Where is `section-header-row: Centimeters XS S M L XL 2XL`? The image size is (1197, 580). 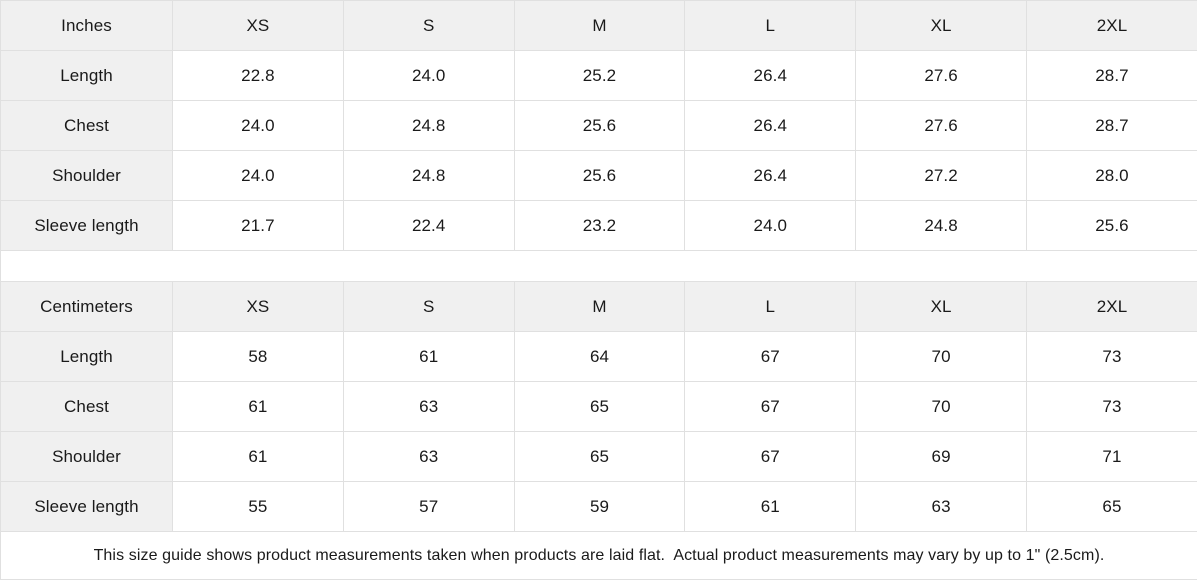
section-header-row: Centimeters XS S M L XL 2XL is located at coordinates (598, 306).